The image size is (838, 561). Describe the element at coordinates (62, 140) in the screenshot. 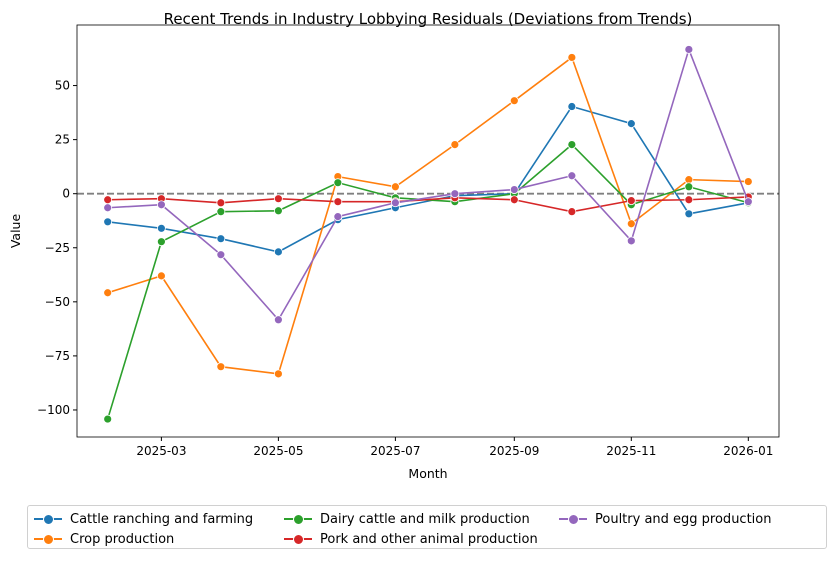

I see `y-tick-label: 25` at that location.